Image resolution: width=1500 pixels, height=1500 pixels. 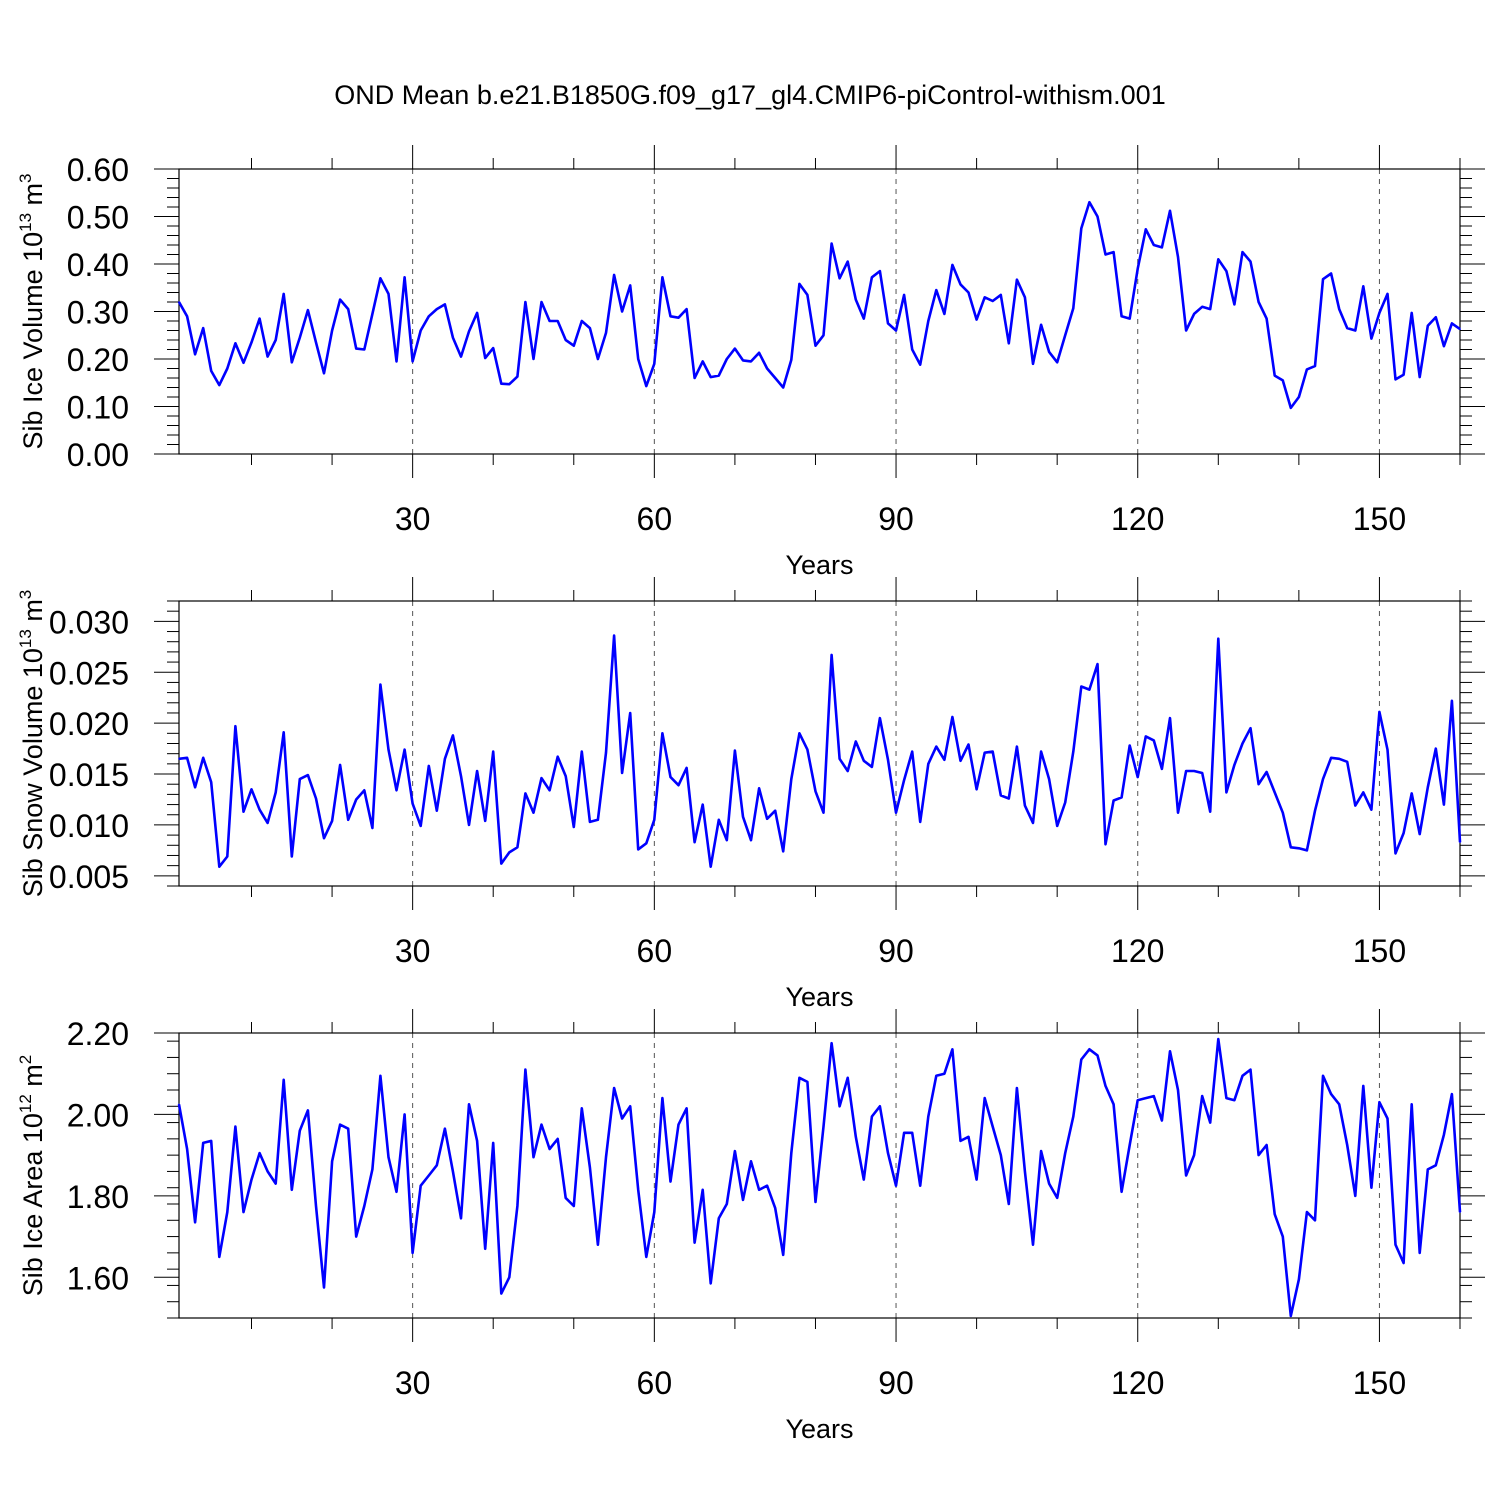 What do you see at coordinates (98, 360) in the screenshot?
I see `ice-volume-y-tick-label: 0.20` at bounding box center [98, 360].